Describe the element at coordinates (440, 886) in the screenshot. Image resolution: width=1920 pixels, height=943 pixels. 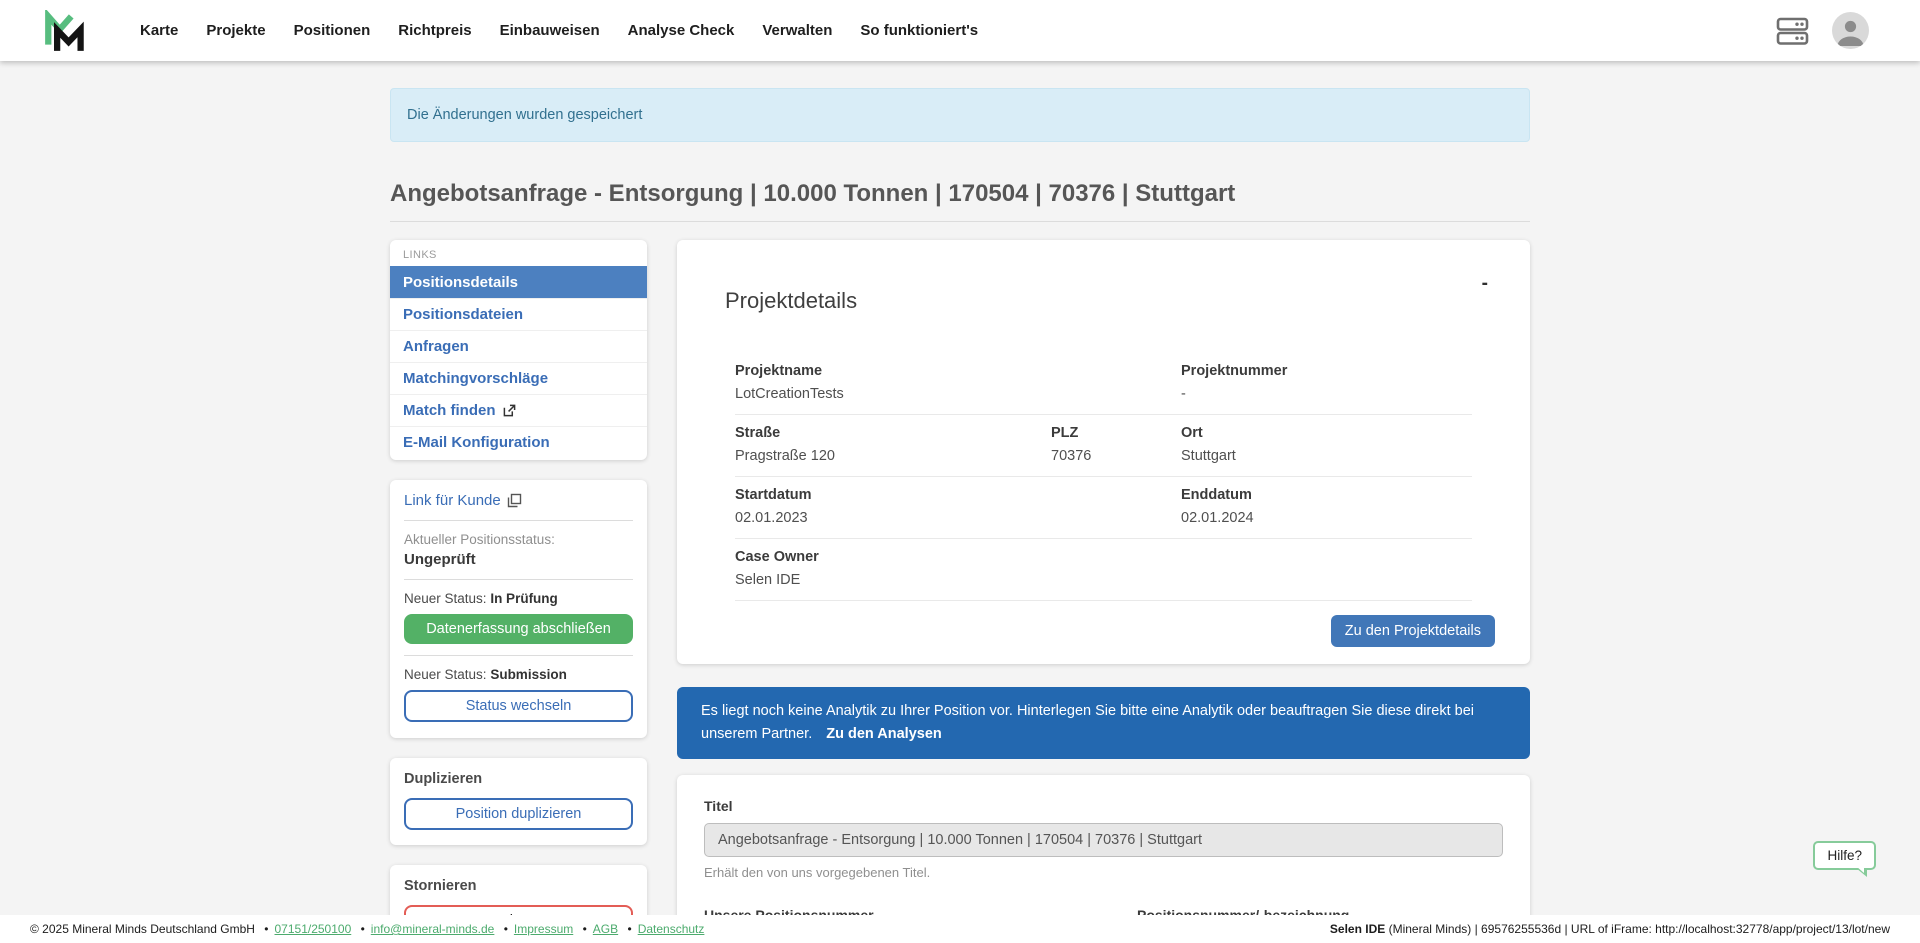
I see `stornieren-title: Stornieren` at that location.